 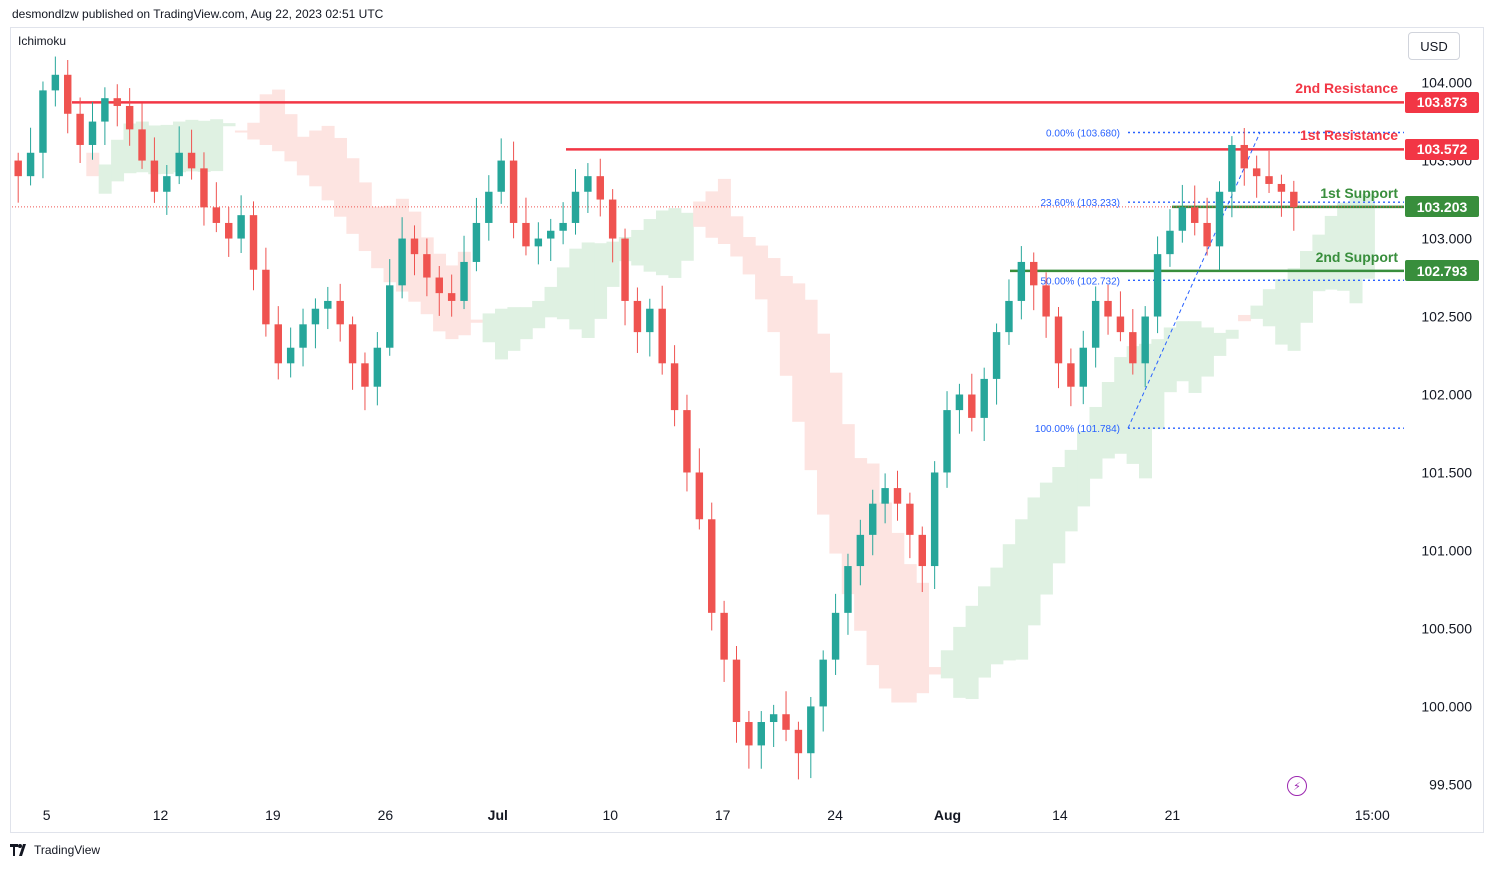 What do you see at coordinates (1372, 815) in the screenshot?
I see `x-tick-label: 15:00` at bounding box center [1372, 815].